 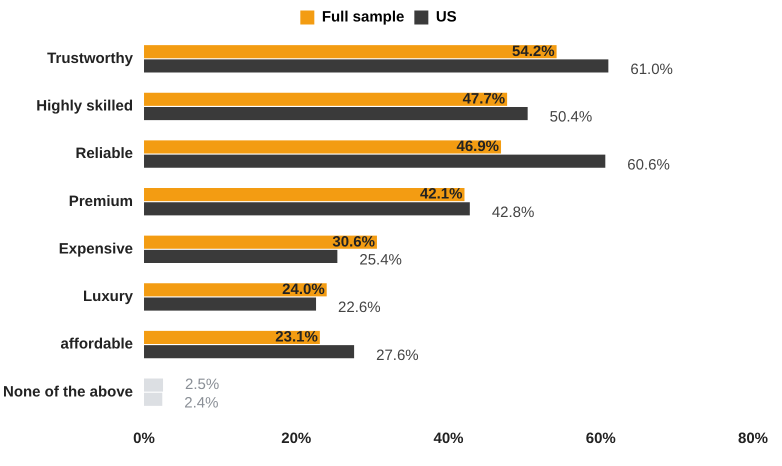 I want to click on data-label: 30.6%, so click(x=353, y=241).